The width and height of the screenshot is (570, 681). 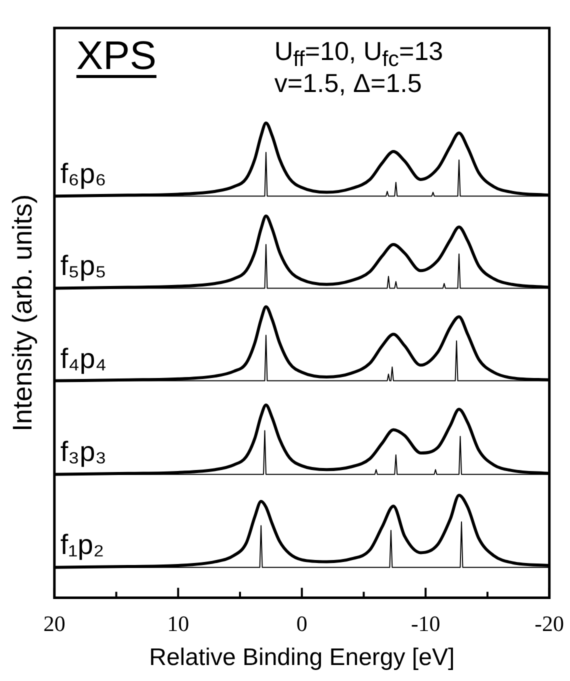 What do you see at coordinates (23, 313) in the screenshot?
I see `y-axis-title: Intensity (arb. units)` at bounding box center [23, 313].